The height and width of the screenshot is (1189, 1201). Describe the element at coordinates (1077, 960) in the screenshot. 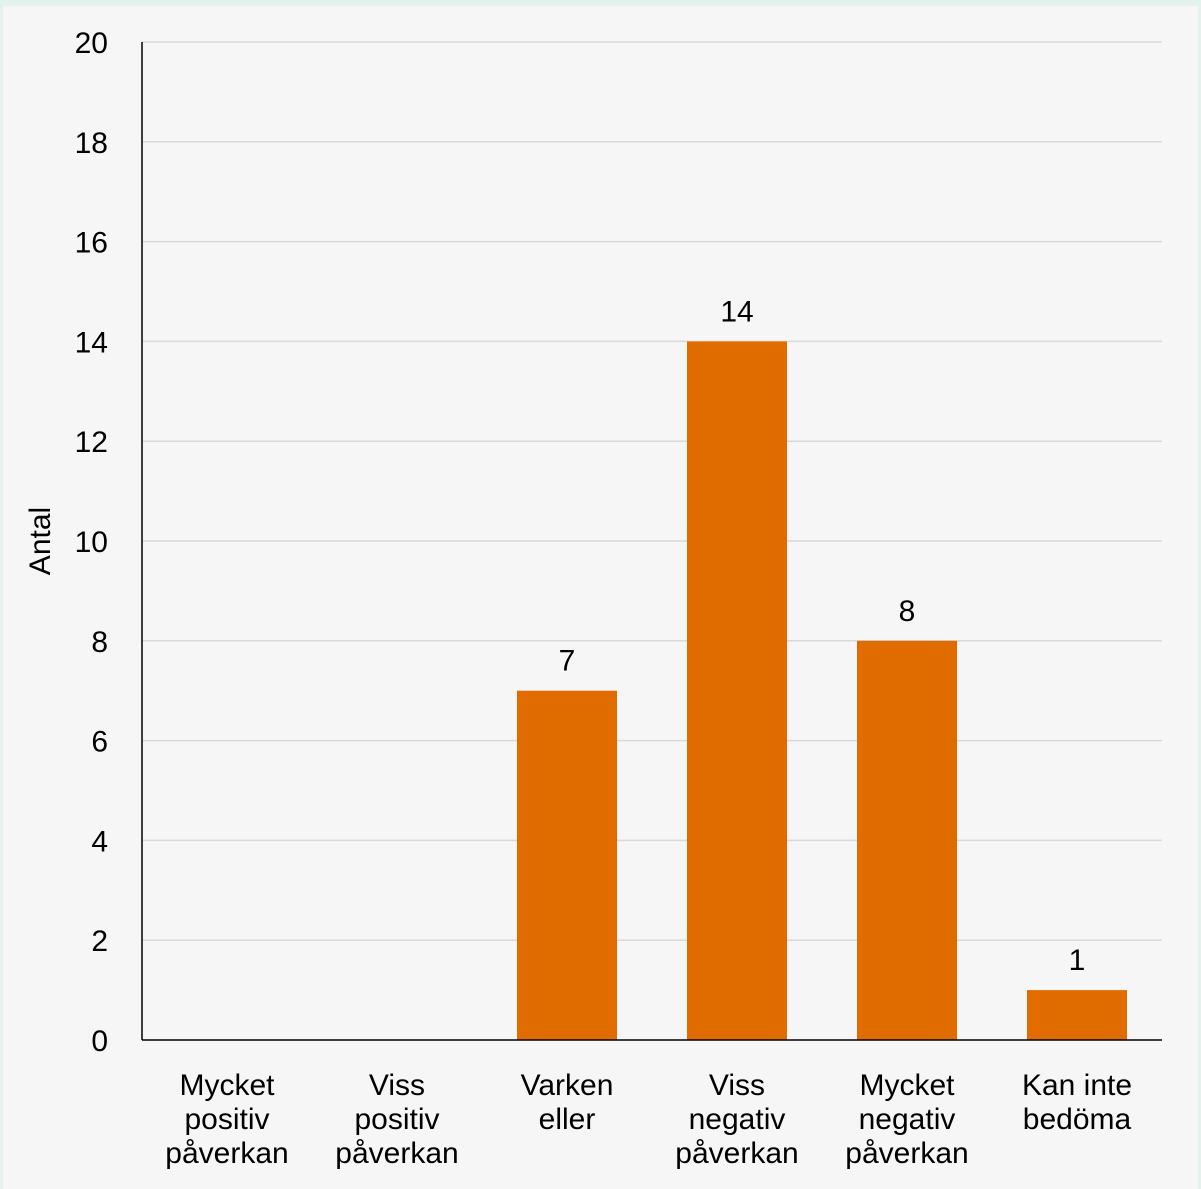

I see `data-label: 1` at that location.